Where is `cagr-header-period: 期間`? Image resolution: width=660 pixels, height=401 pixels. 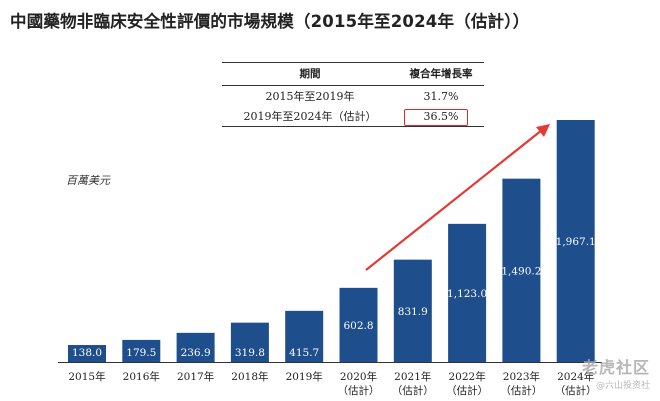 cagr-header-period: 期間 is located at coordinates (310, 74).